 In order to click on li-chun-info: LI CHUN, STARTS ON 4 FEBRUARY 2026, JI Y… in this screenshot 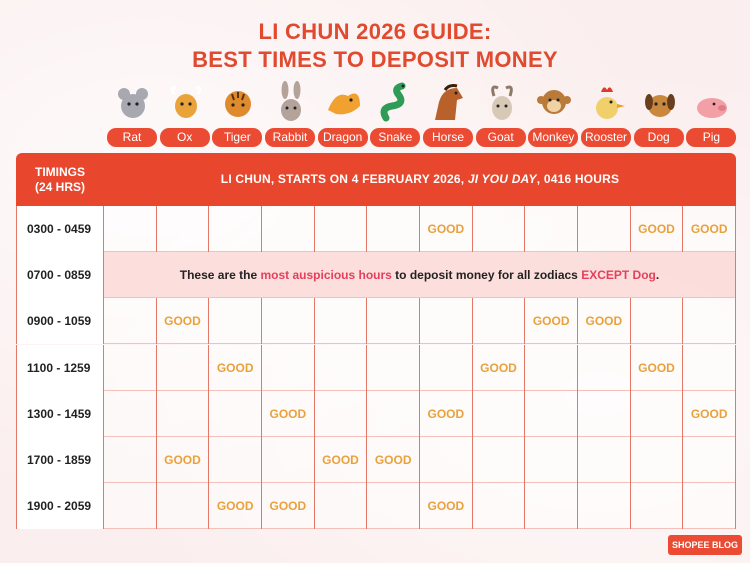, I will do `click(420, 179)`.